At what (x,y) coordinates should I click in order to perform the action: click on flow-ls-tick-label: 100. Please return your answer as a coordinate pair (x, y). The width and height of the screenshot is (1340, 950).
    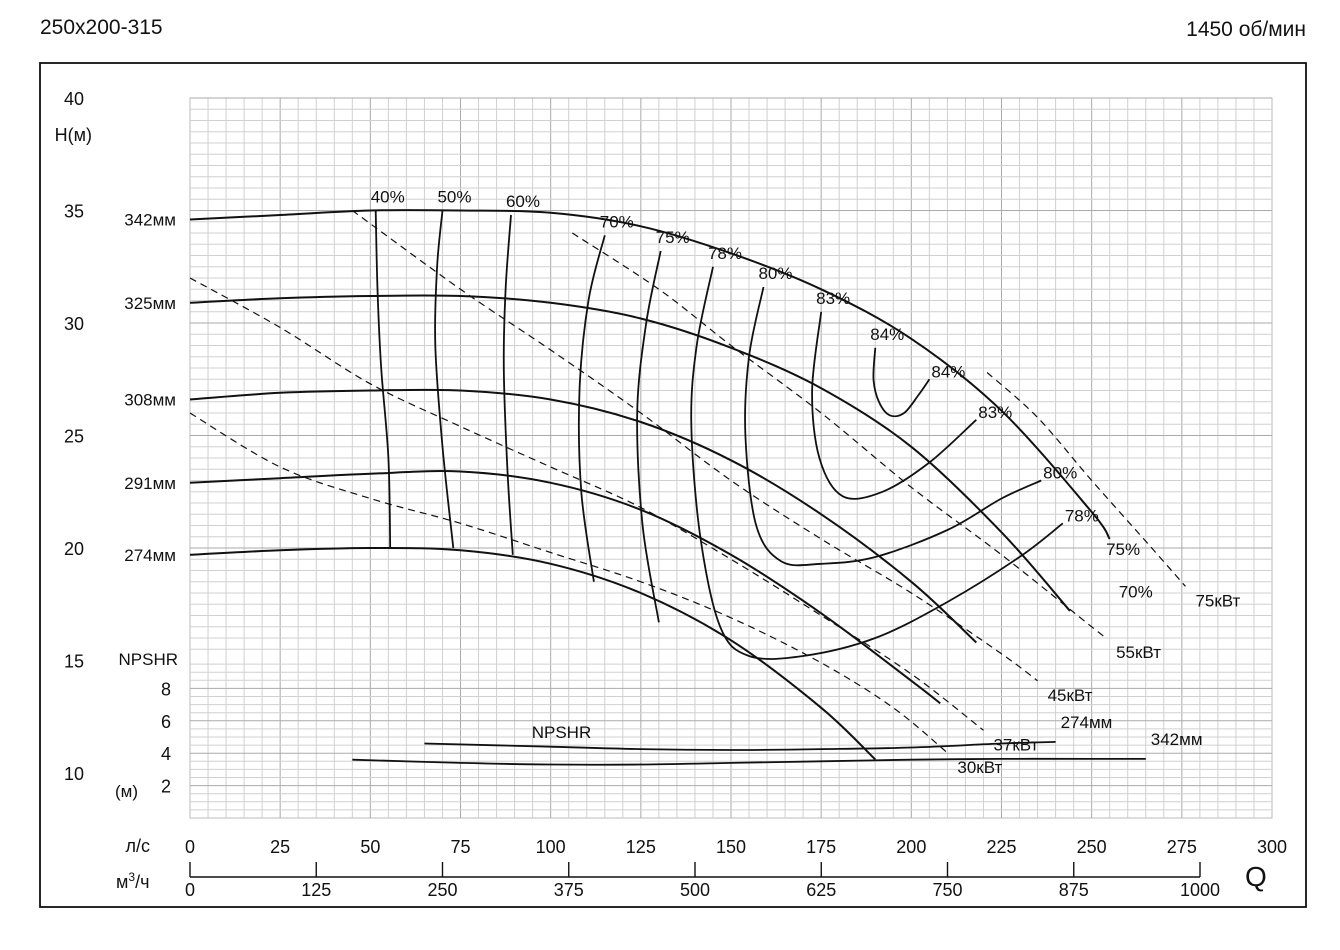
    Looking at the image, I should click on (551, 847).